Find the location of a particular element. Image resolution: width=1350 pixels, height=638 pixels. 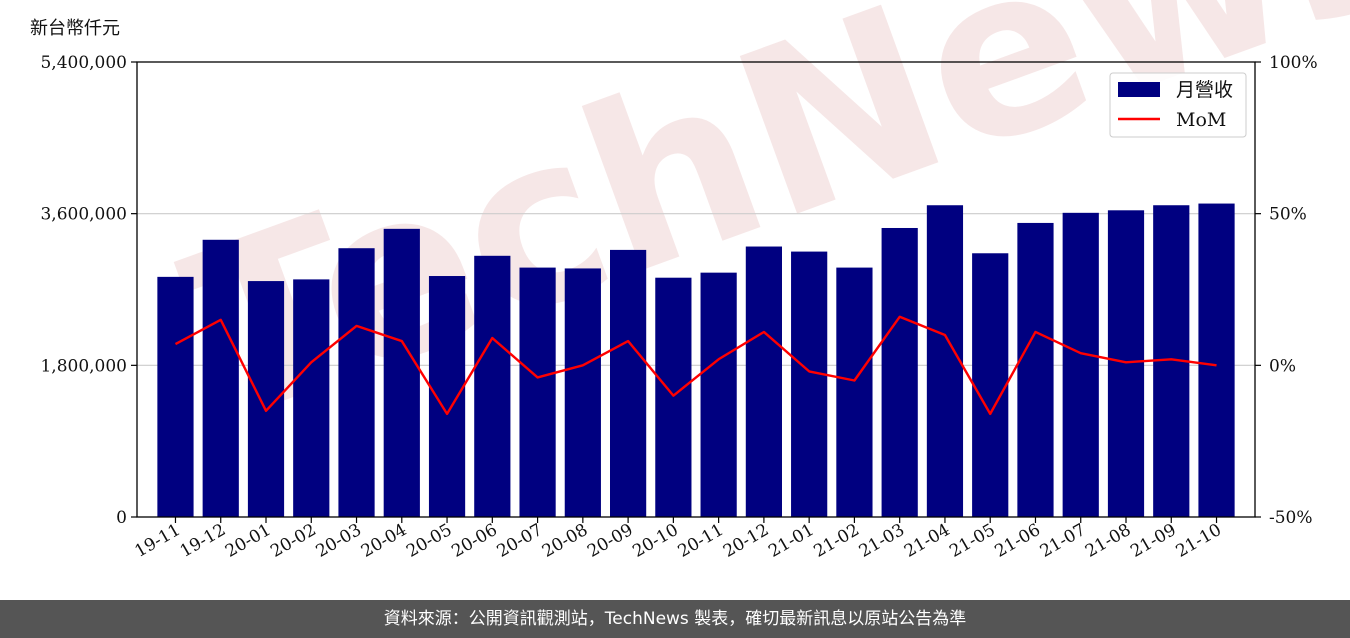

y-left-tick-label: 5,400,000 is located at coordinates (83, 63).